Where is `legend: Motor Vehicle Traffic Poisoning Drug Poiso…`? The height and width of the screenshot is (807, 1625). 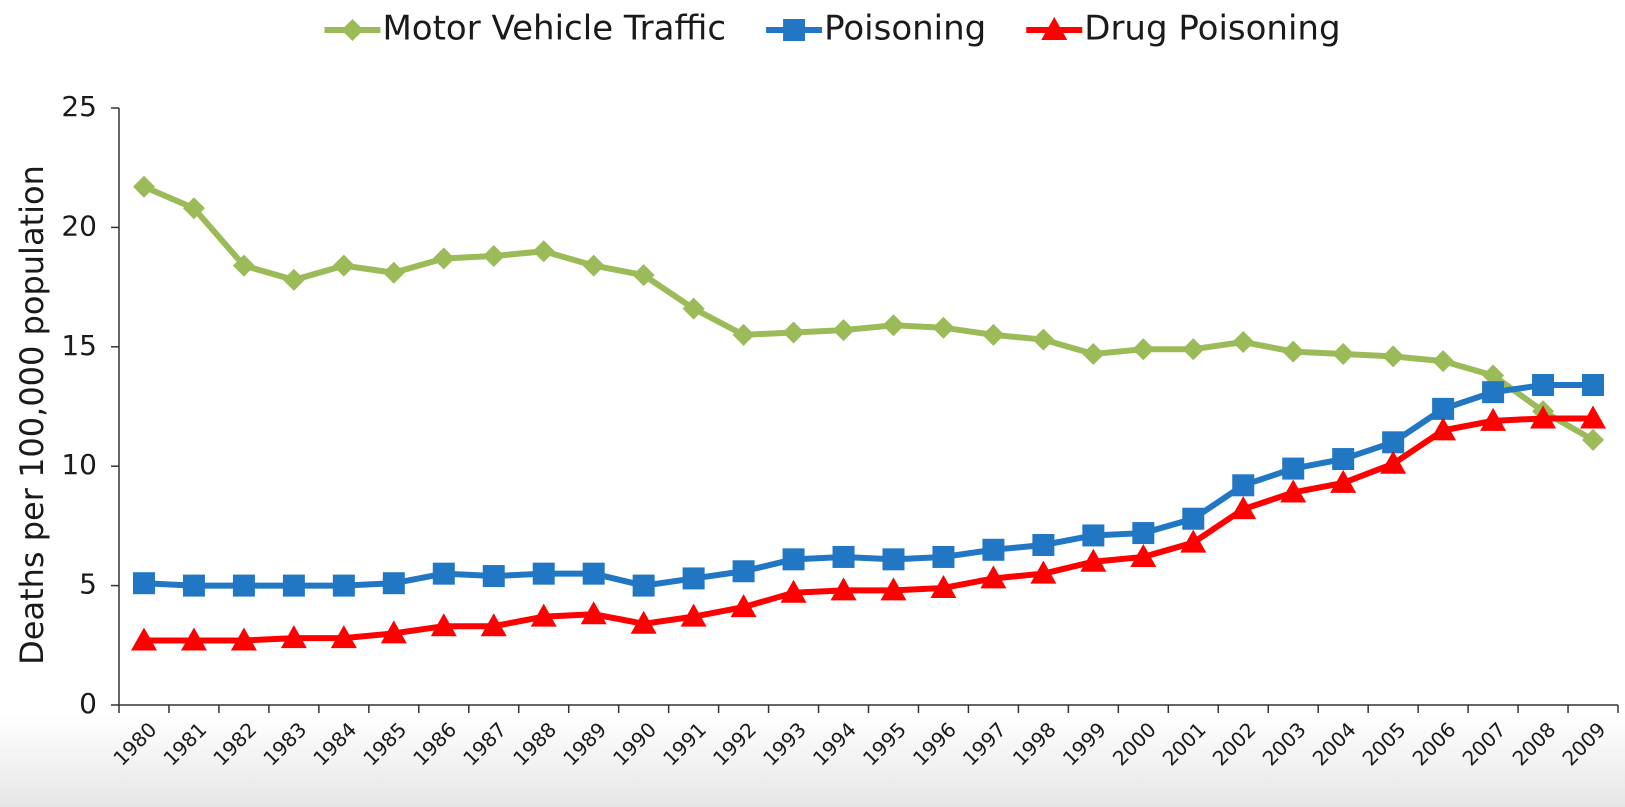 legend: Motor Vehicle Traffic Poisoning Drug Poiso… is located at coordinates (832, 29).